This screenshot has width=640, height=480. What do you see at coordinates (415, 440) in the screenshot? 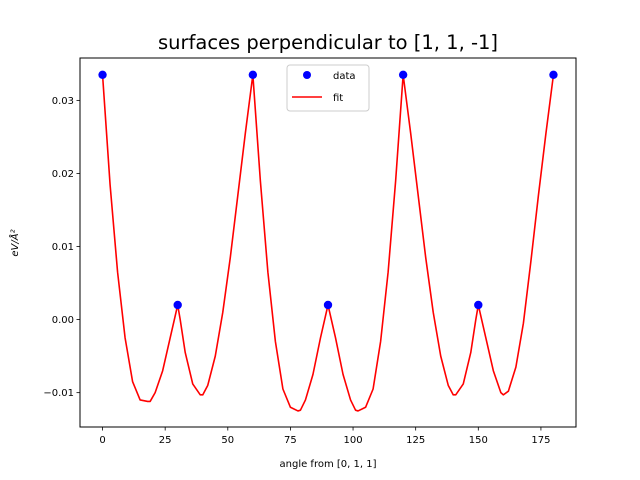
I see `x-tick-label: 125` at bounding box center [415, 440].